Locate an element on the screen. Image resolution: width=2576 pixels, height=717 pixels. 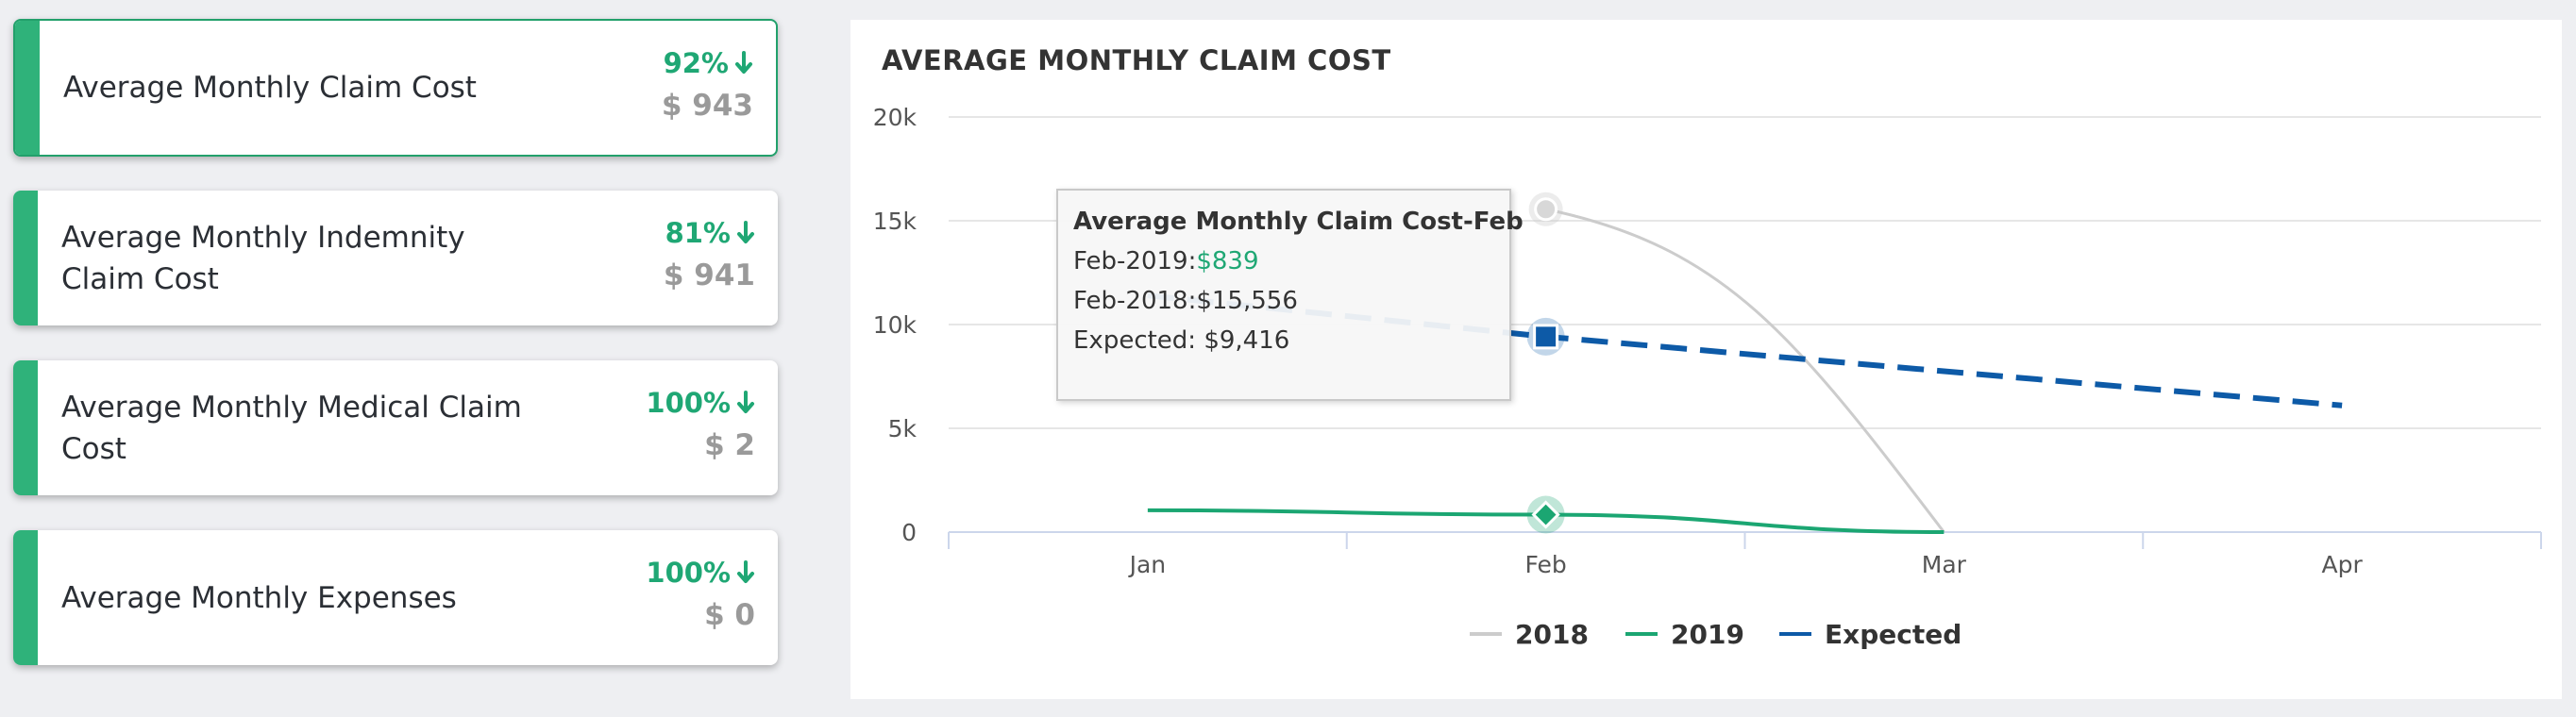
x-tick-label: Apr is located at coordinates (2343, 564).